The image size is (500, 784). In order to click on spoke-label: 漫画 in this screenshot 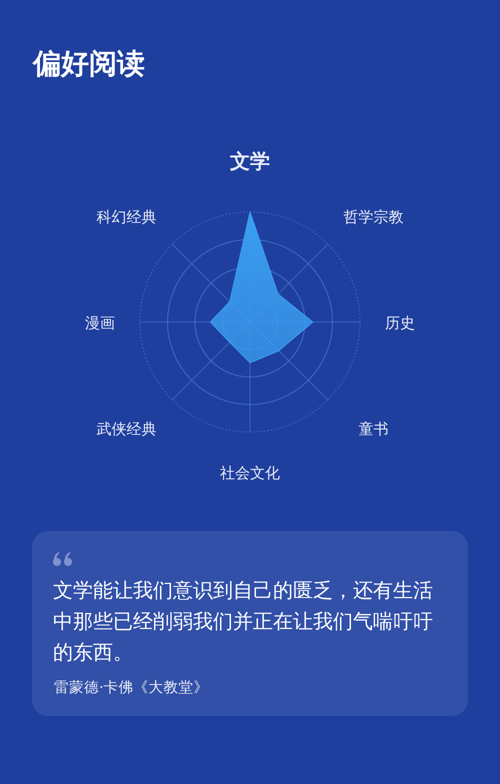, I will do `click(100, 323)`.